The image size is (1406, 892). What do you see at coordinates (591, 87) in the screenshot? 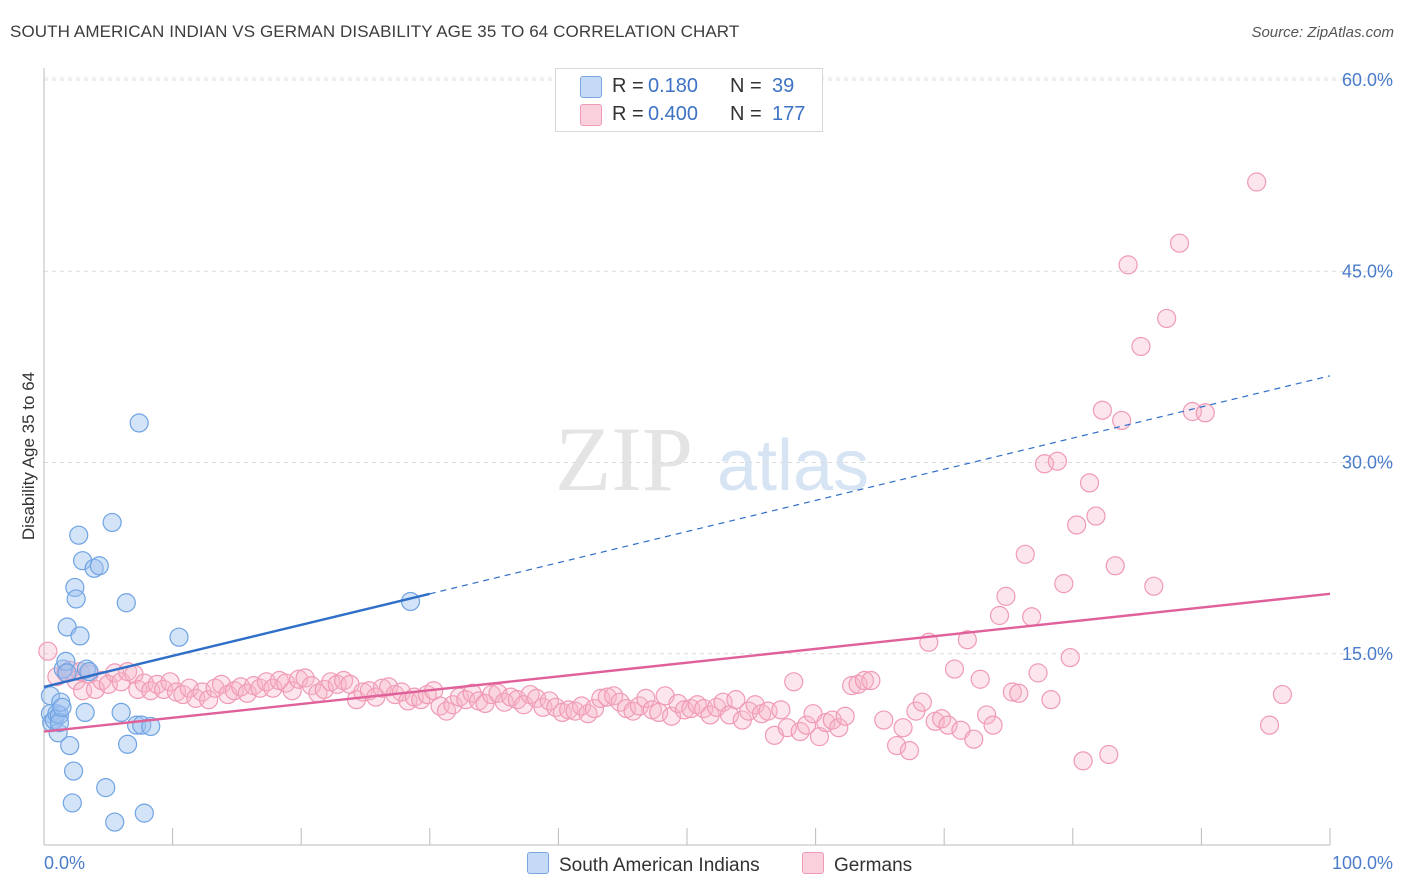
I see `legend-swatch-blue` at bounding box center [591, 87].